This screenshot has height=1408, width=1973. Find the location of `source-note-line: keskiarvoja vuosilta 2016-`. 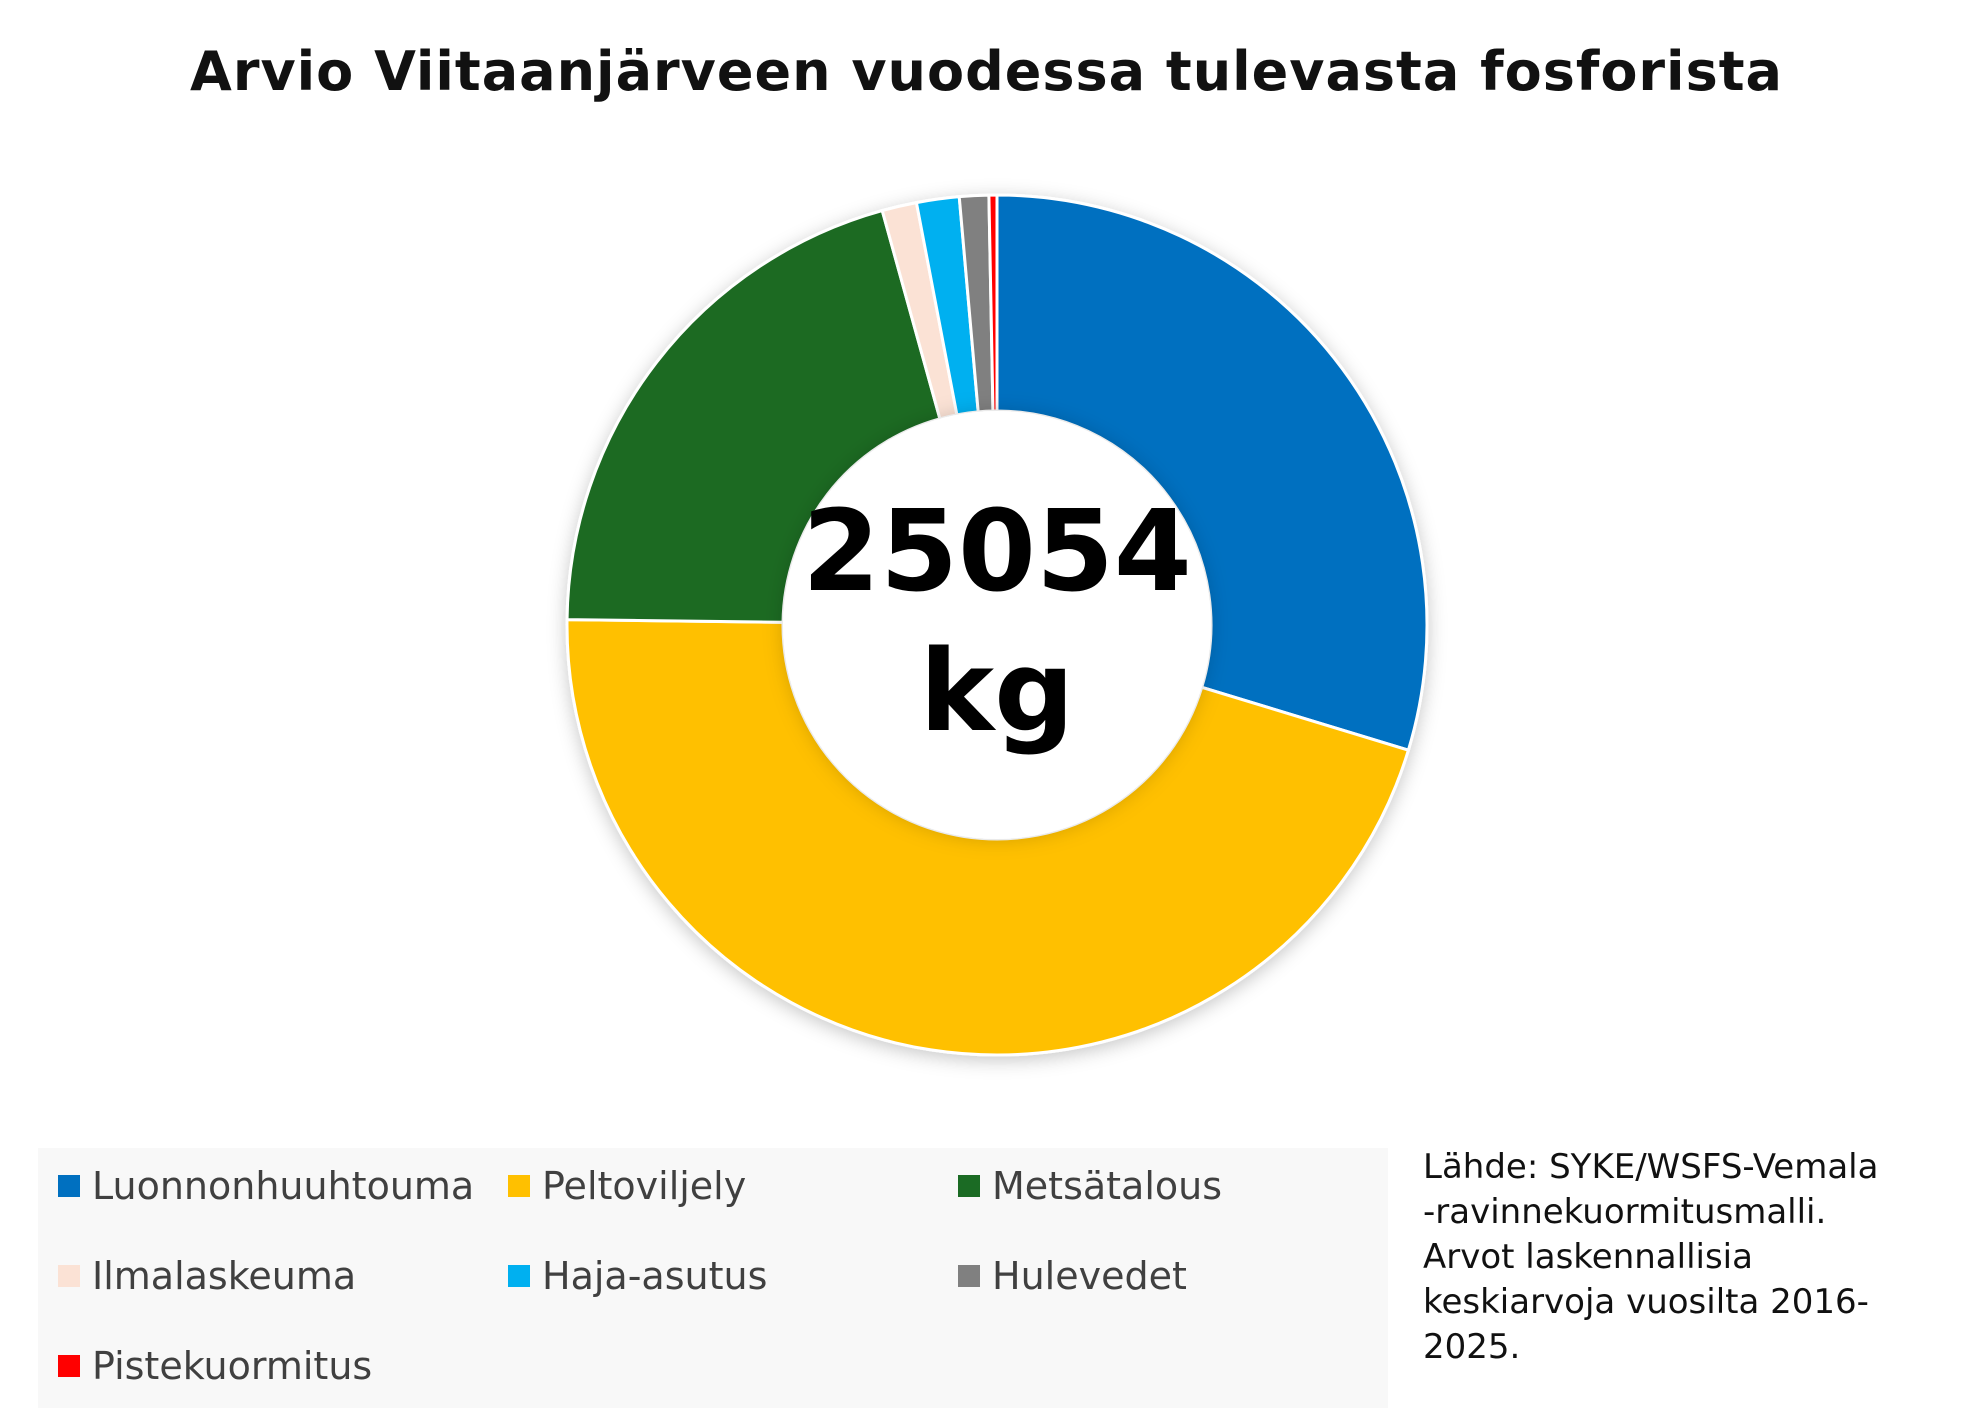

source-note-line: keskiarvoja vuosilta 2016- is located at coordinates (1646, 1302).